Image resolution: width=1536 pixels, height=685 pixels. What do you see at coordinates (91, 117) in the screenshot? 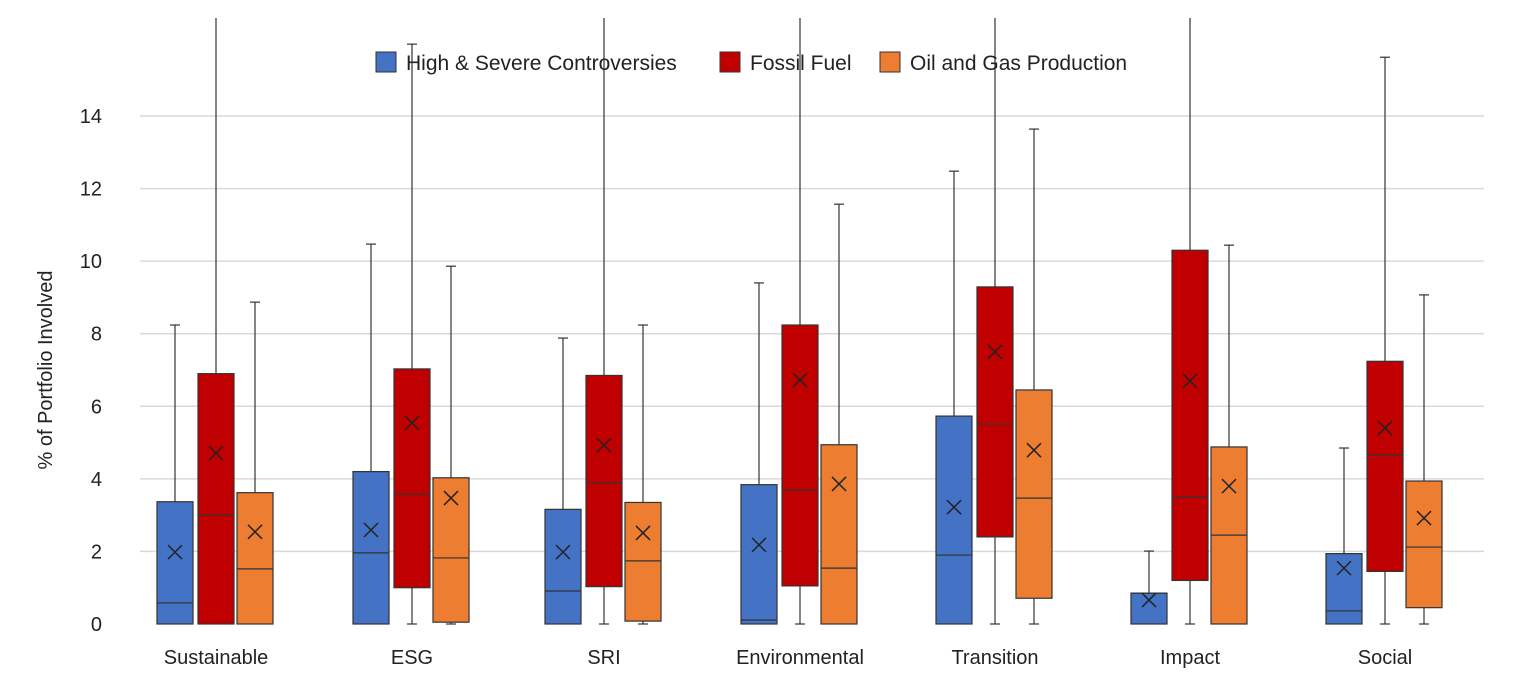
I see `y-tick-label: 14` at bounding box center [91, 117].